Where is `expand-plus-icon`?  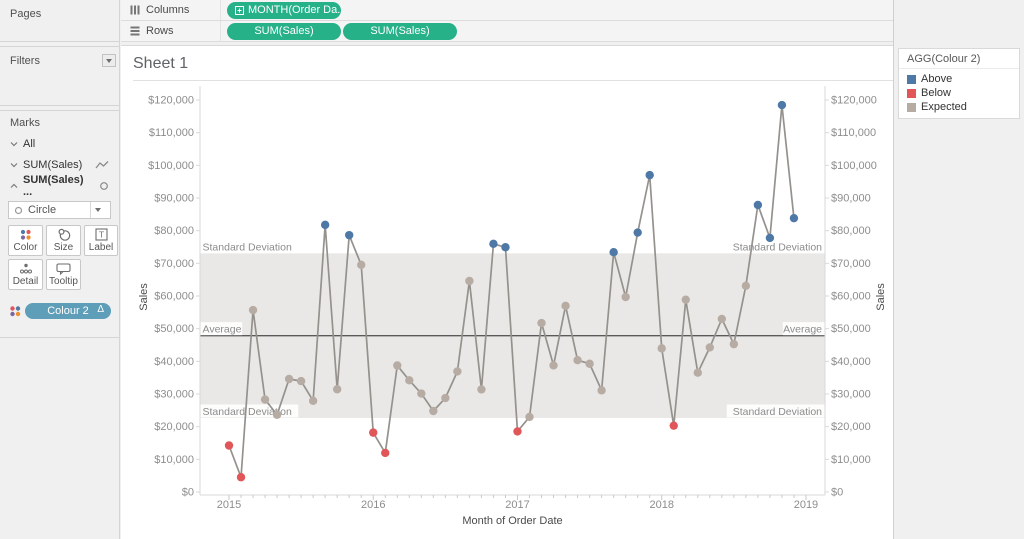 expand-plus-icon is located at coordinates (239, 10).